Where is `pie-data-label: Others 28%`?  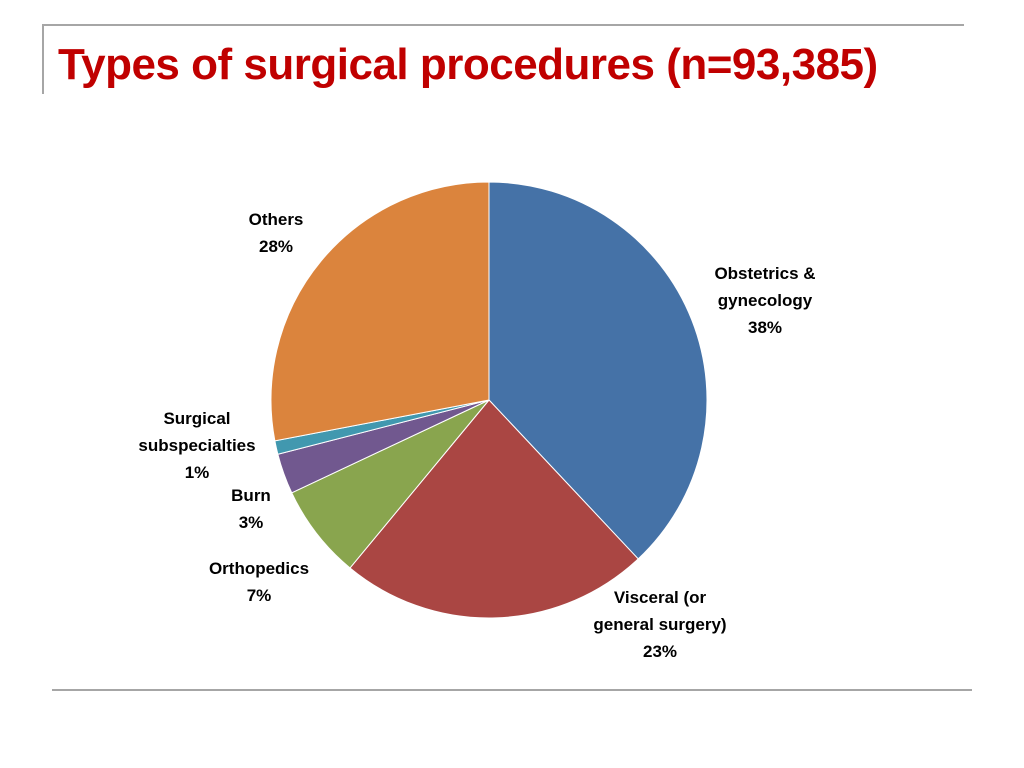
pie-data-label: Others 28% is located at coordinates (276, 233).